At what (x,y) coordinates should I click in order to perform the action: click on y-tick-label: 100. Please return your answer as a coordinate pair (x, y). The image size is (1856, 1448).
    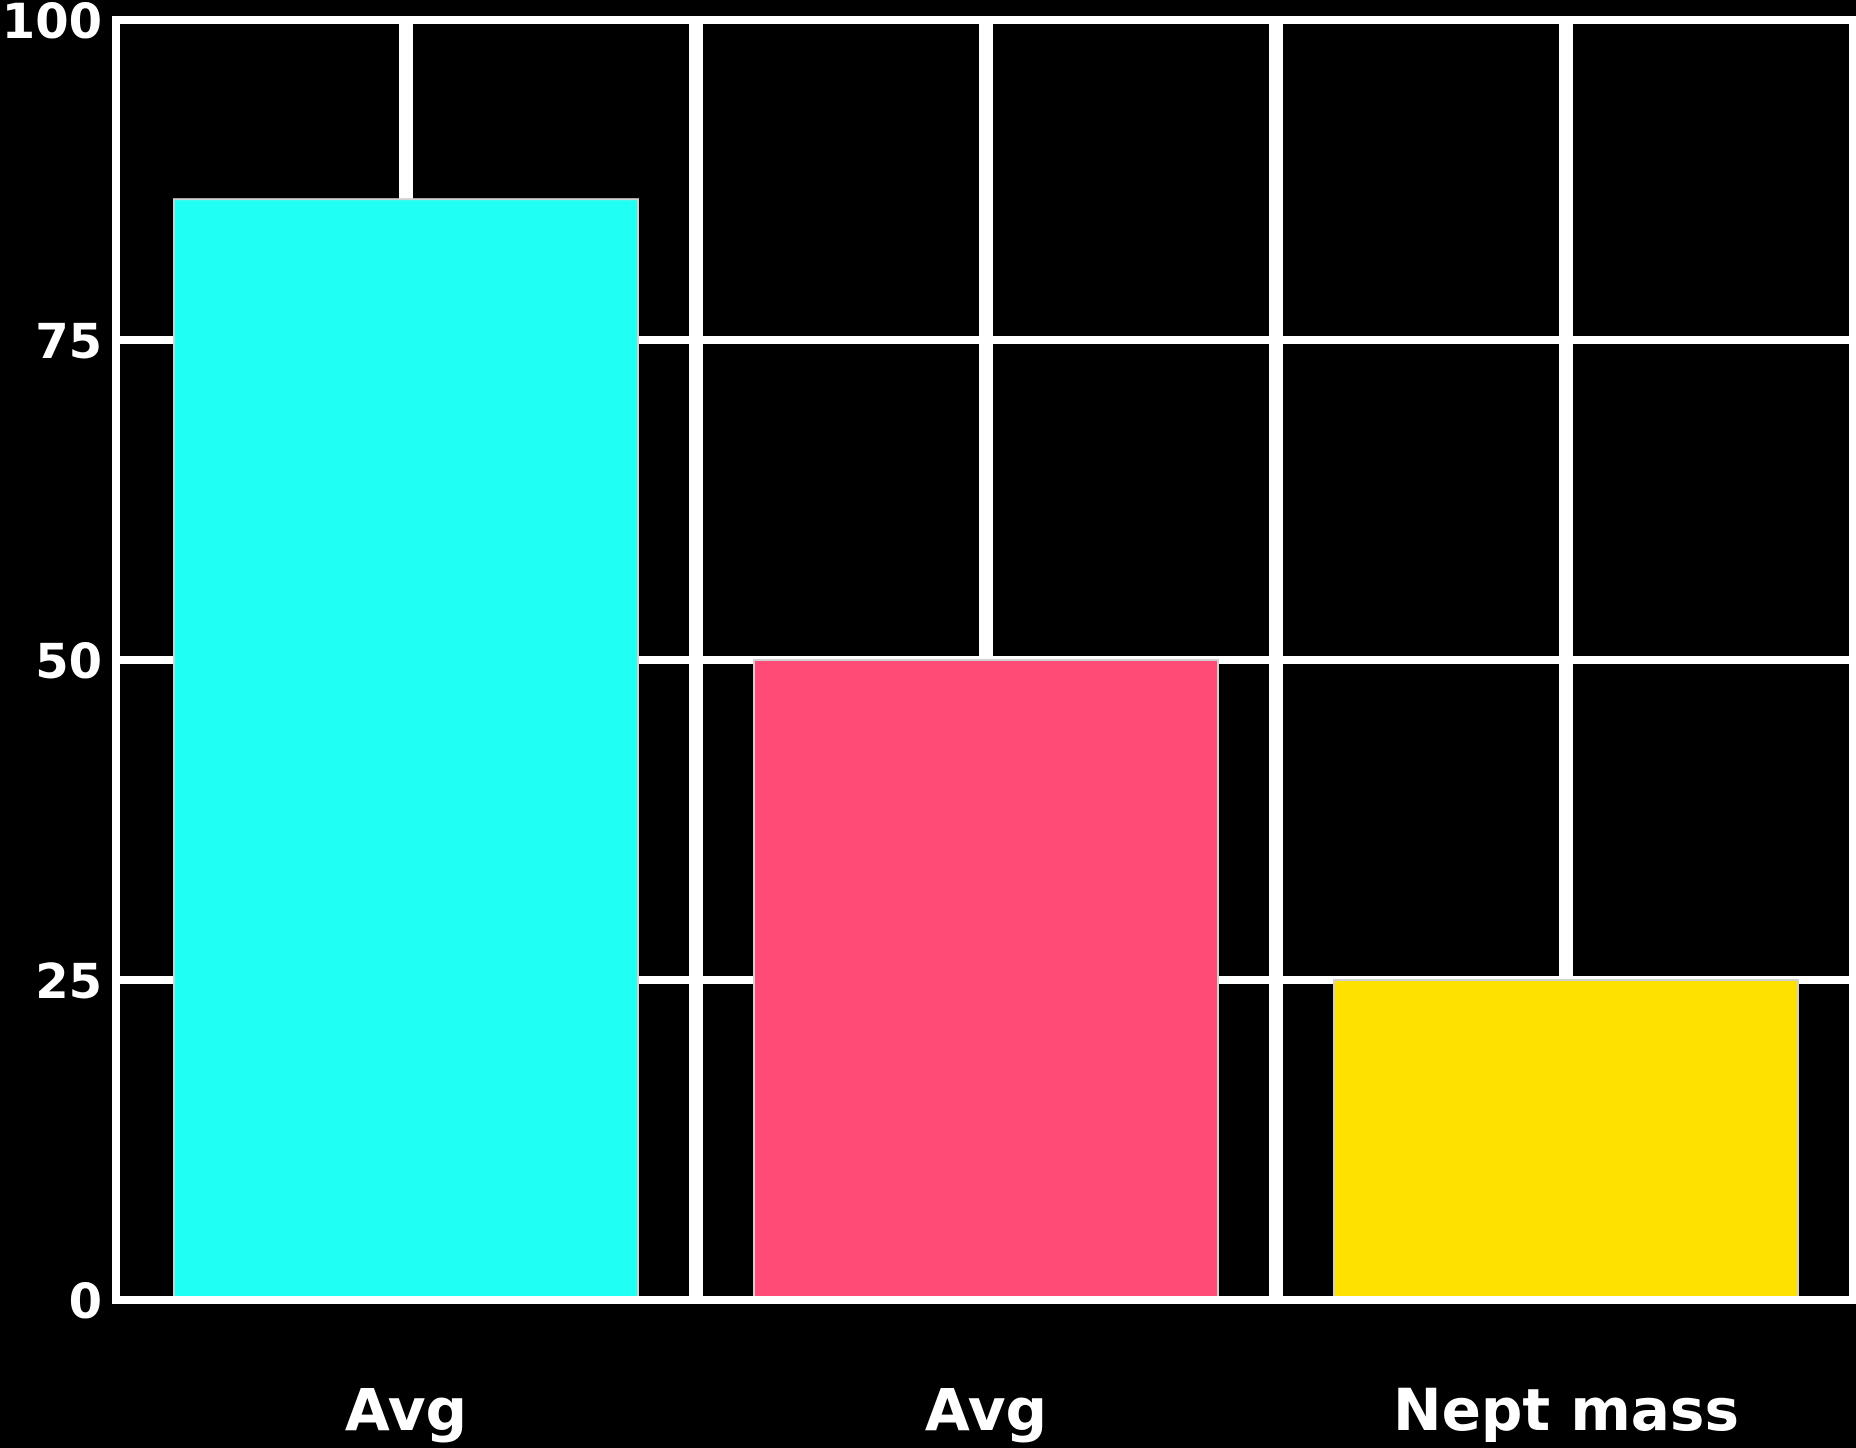
    Looking at the image, I should click on (52, 25).